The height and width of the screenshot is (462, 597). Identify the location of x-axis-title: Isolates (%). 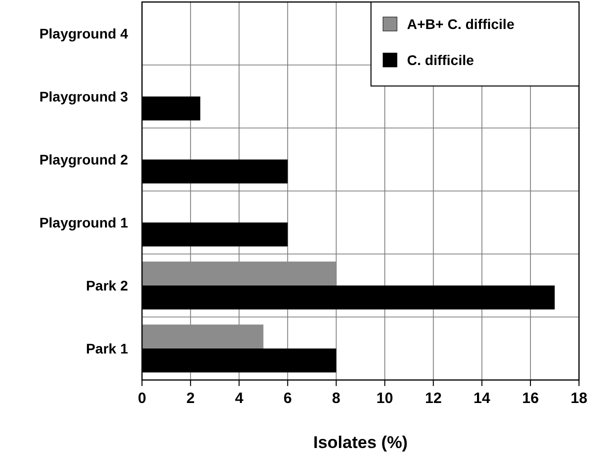
(360, 442).